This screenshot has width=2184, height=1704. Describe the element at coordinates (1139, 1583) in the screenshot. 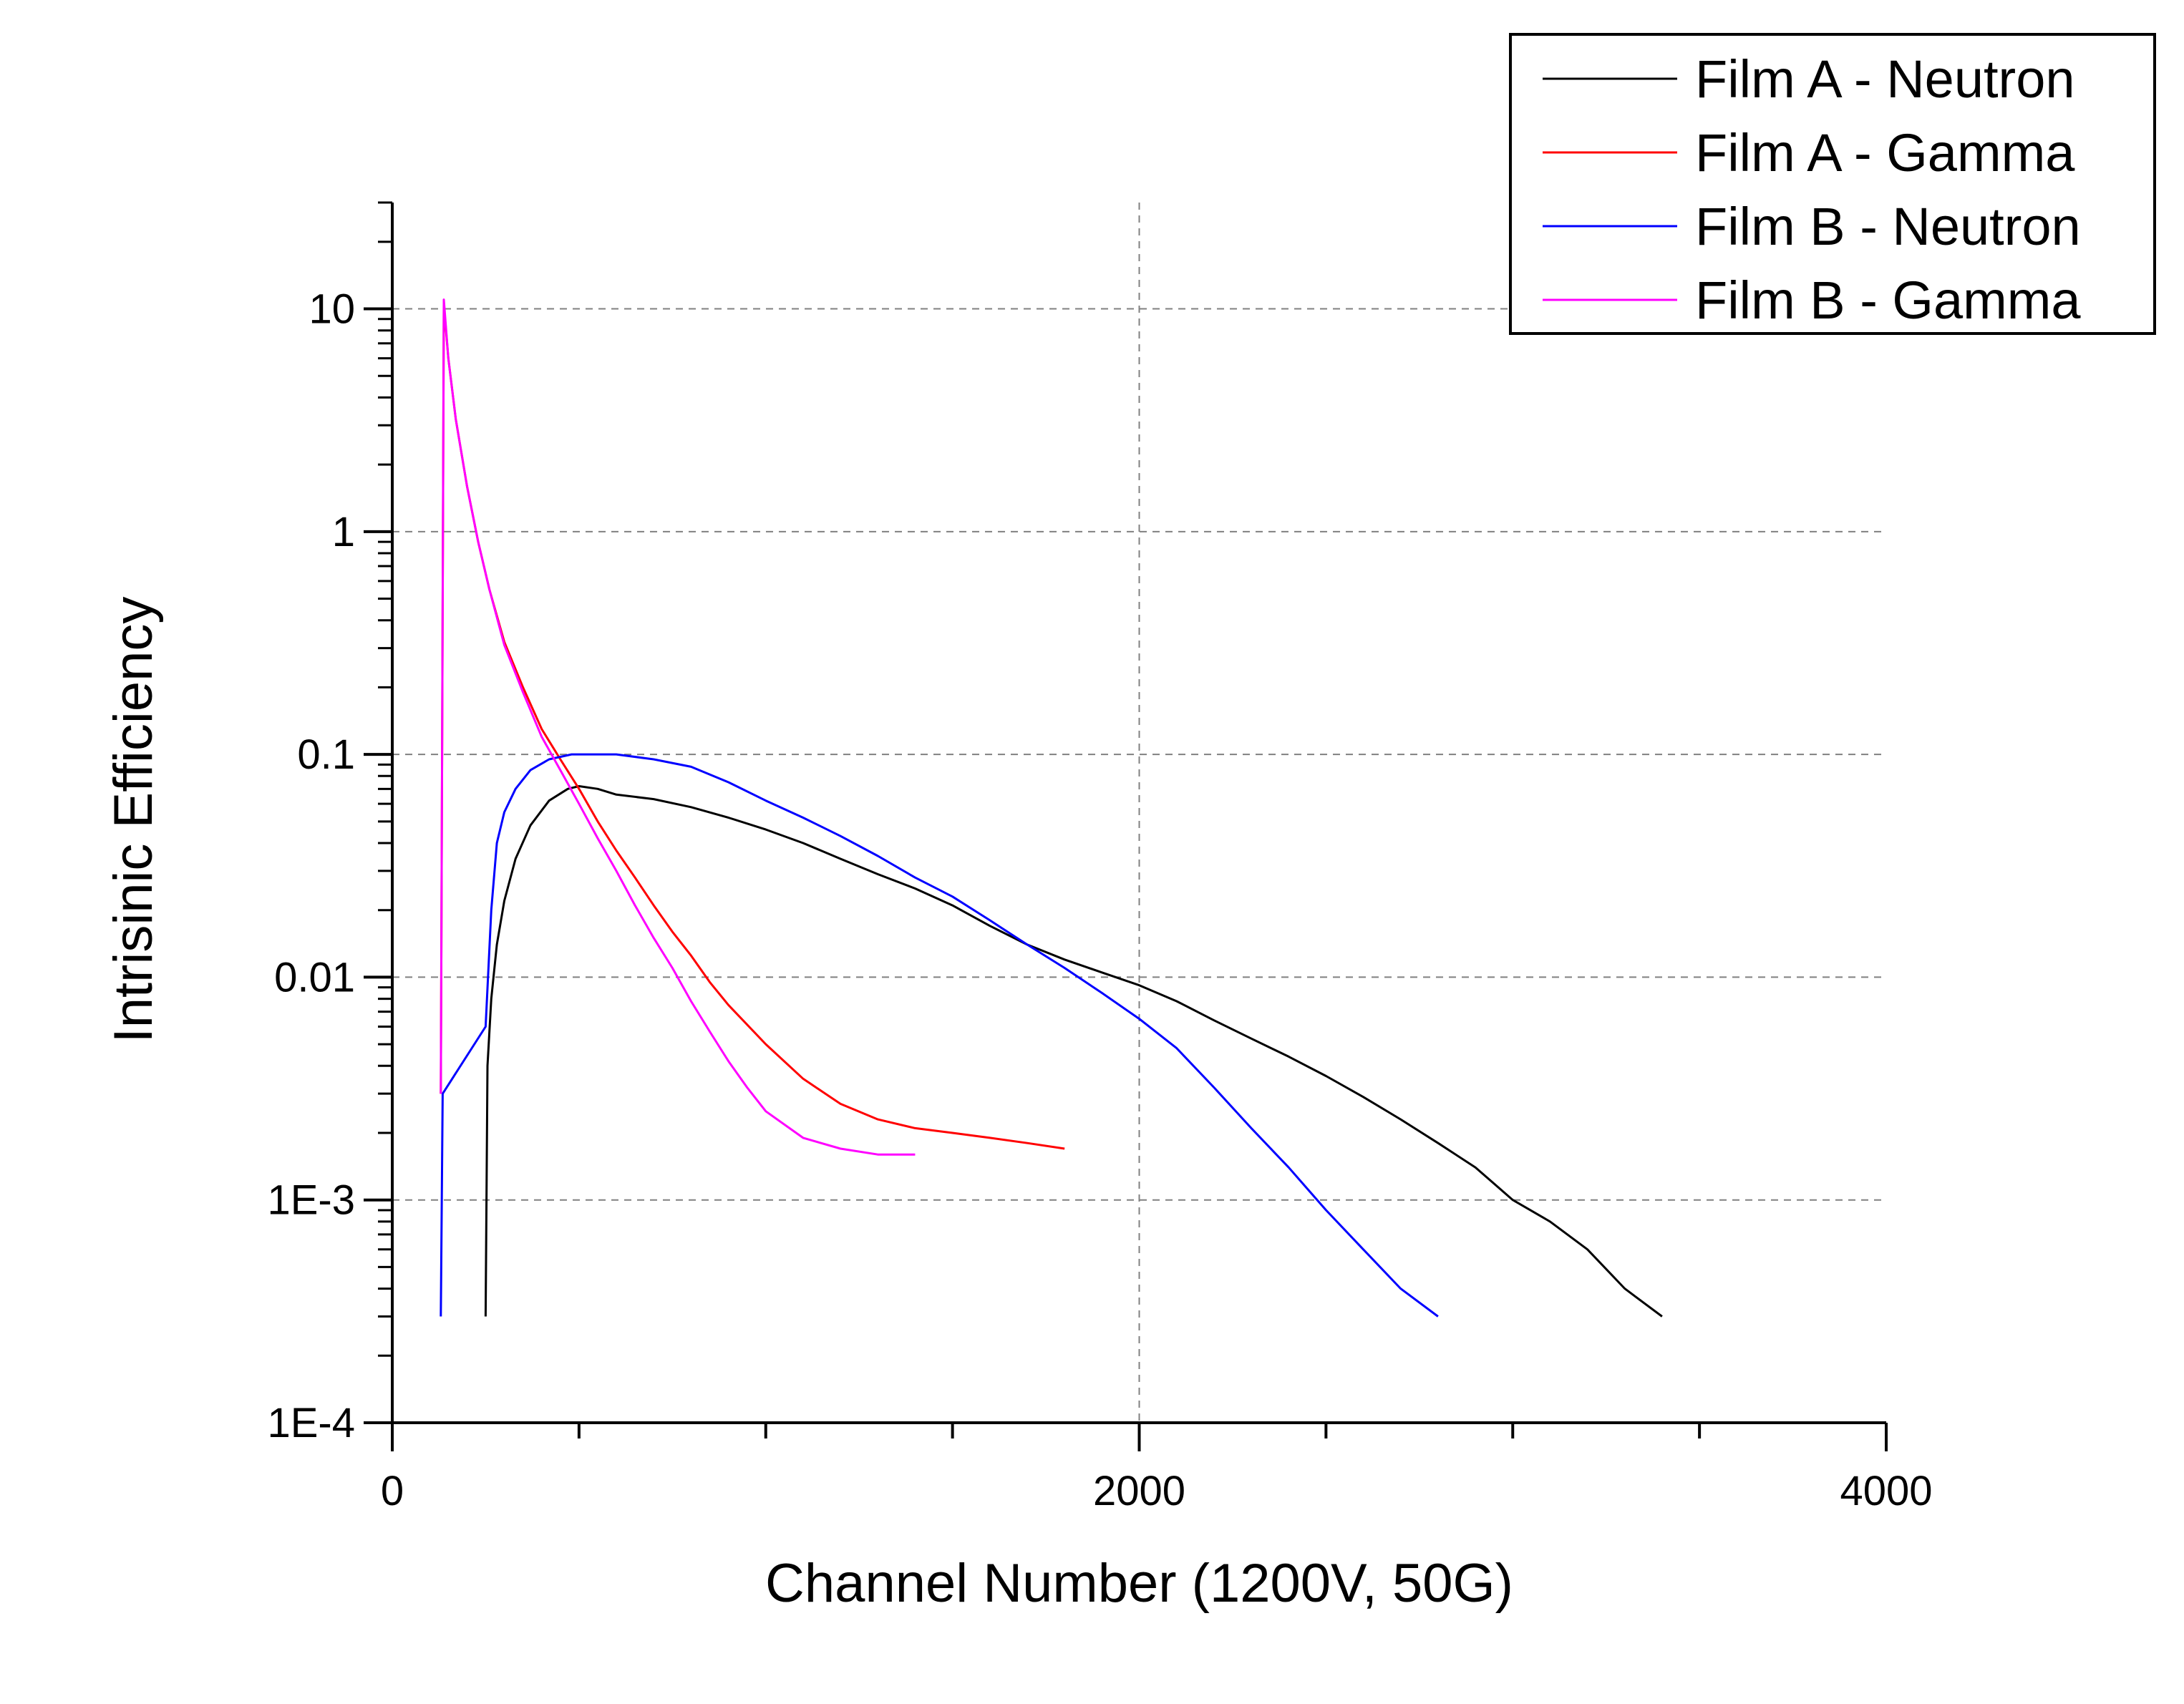

I see `x-axis-label: Channel Number (1200V, 50G)` at that location.